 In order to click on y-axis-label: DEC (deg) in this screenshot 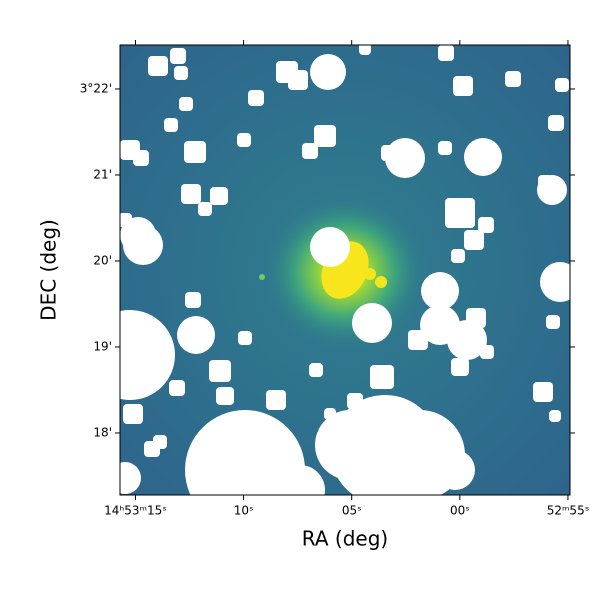, I will do `click(49, 270)`.